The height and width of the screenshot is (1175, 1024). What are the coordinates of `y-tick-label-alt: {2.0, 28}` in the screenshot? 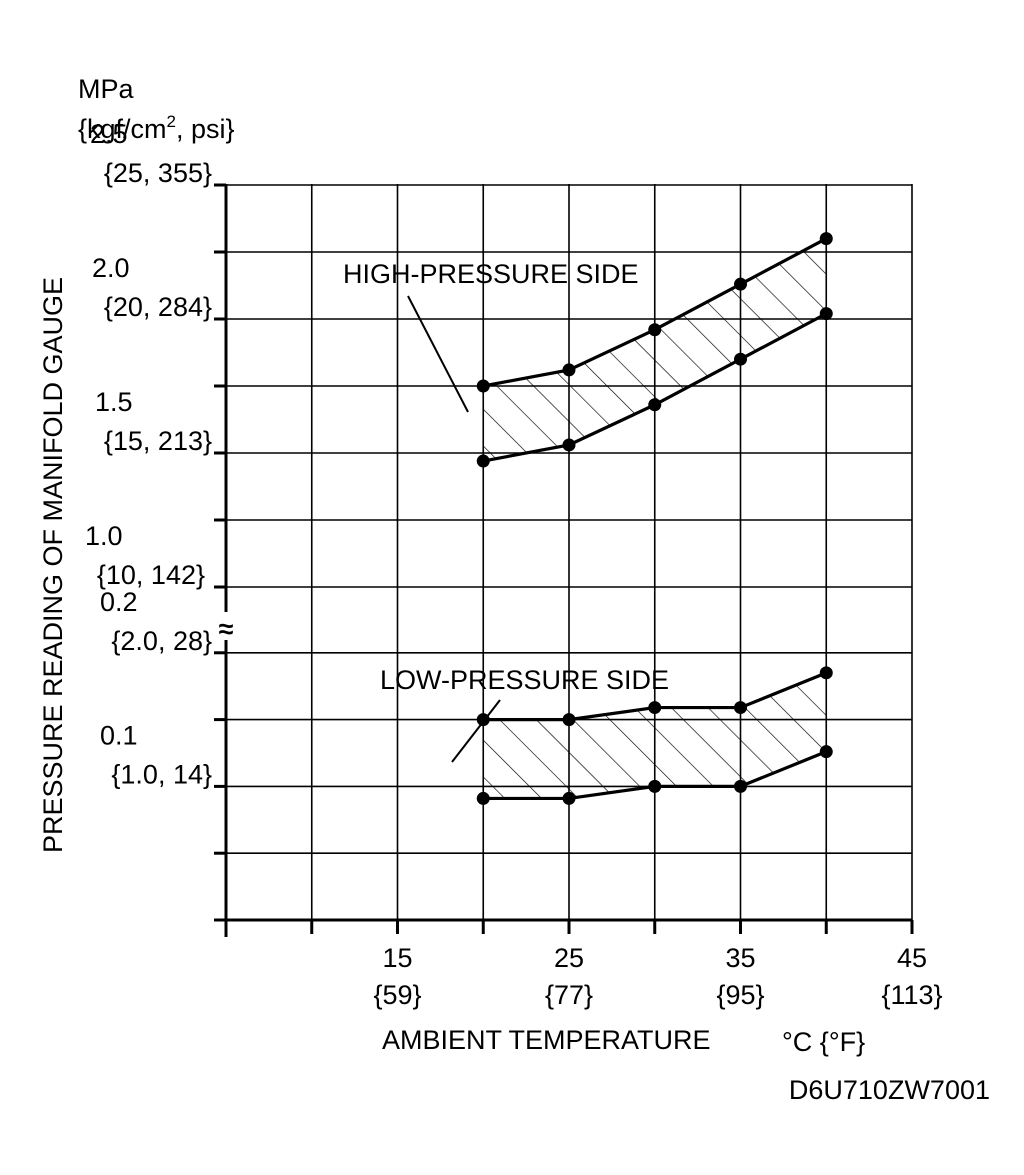 It's located at (161, 641).